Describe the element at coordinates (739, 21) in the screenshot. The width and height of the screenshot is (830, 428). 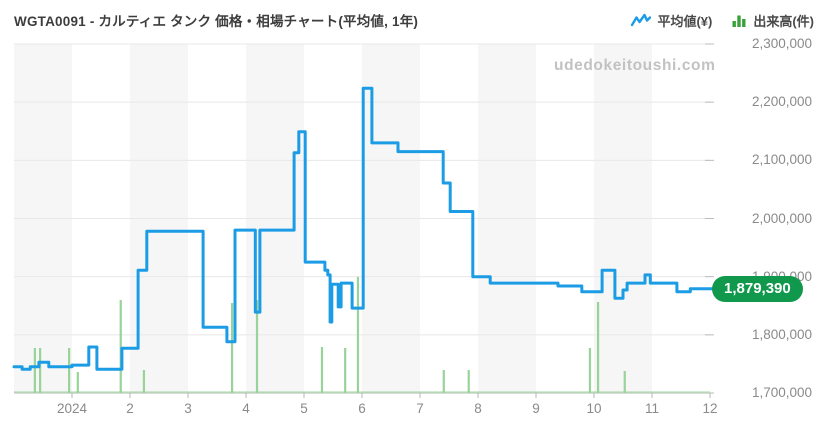
I see `bar-chart-icon` at that location.